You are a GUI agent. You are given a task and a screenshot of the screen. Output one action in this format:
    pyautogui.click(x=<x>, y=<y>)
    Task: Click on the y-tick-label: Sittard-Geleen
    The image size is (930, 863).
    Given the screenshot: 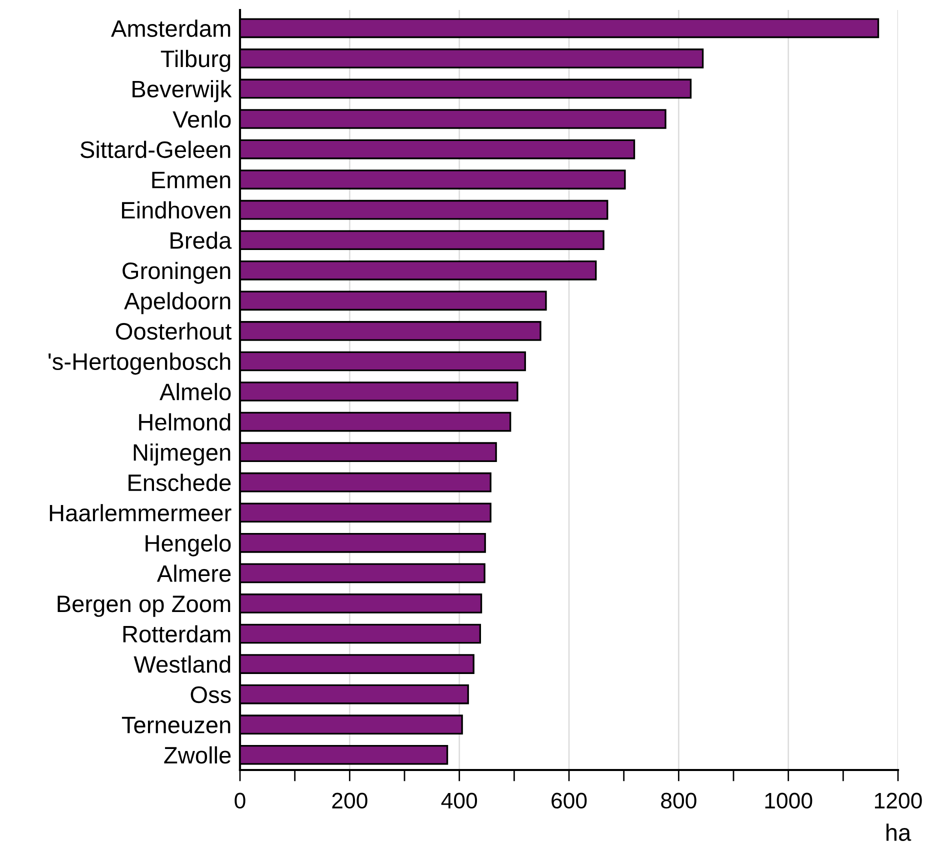 What is the action you would take?
    pyautogui.click(x=155, y=149)
    